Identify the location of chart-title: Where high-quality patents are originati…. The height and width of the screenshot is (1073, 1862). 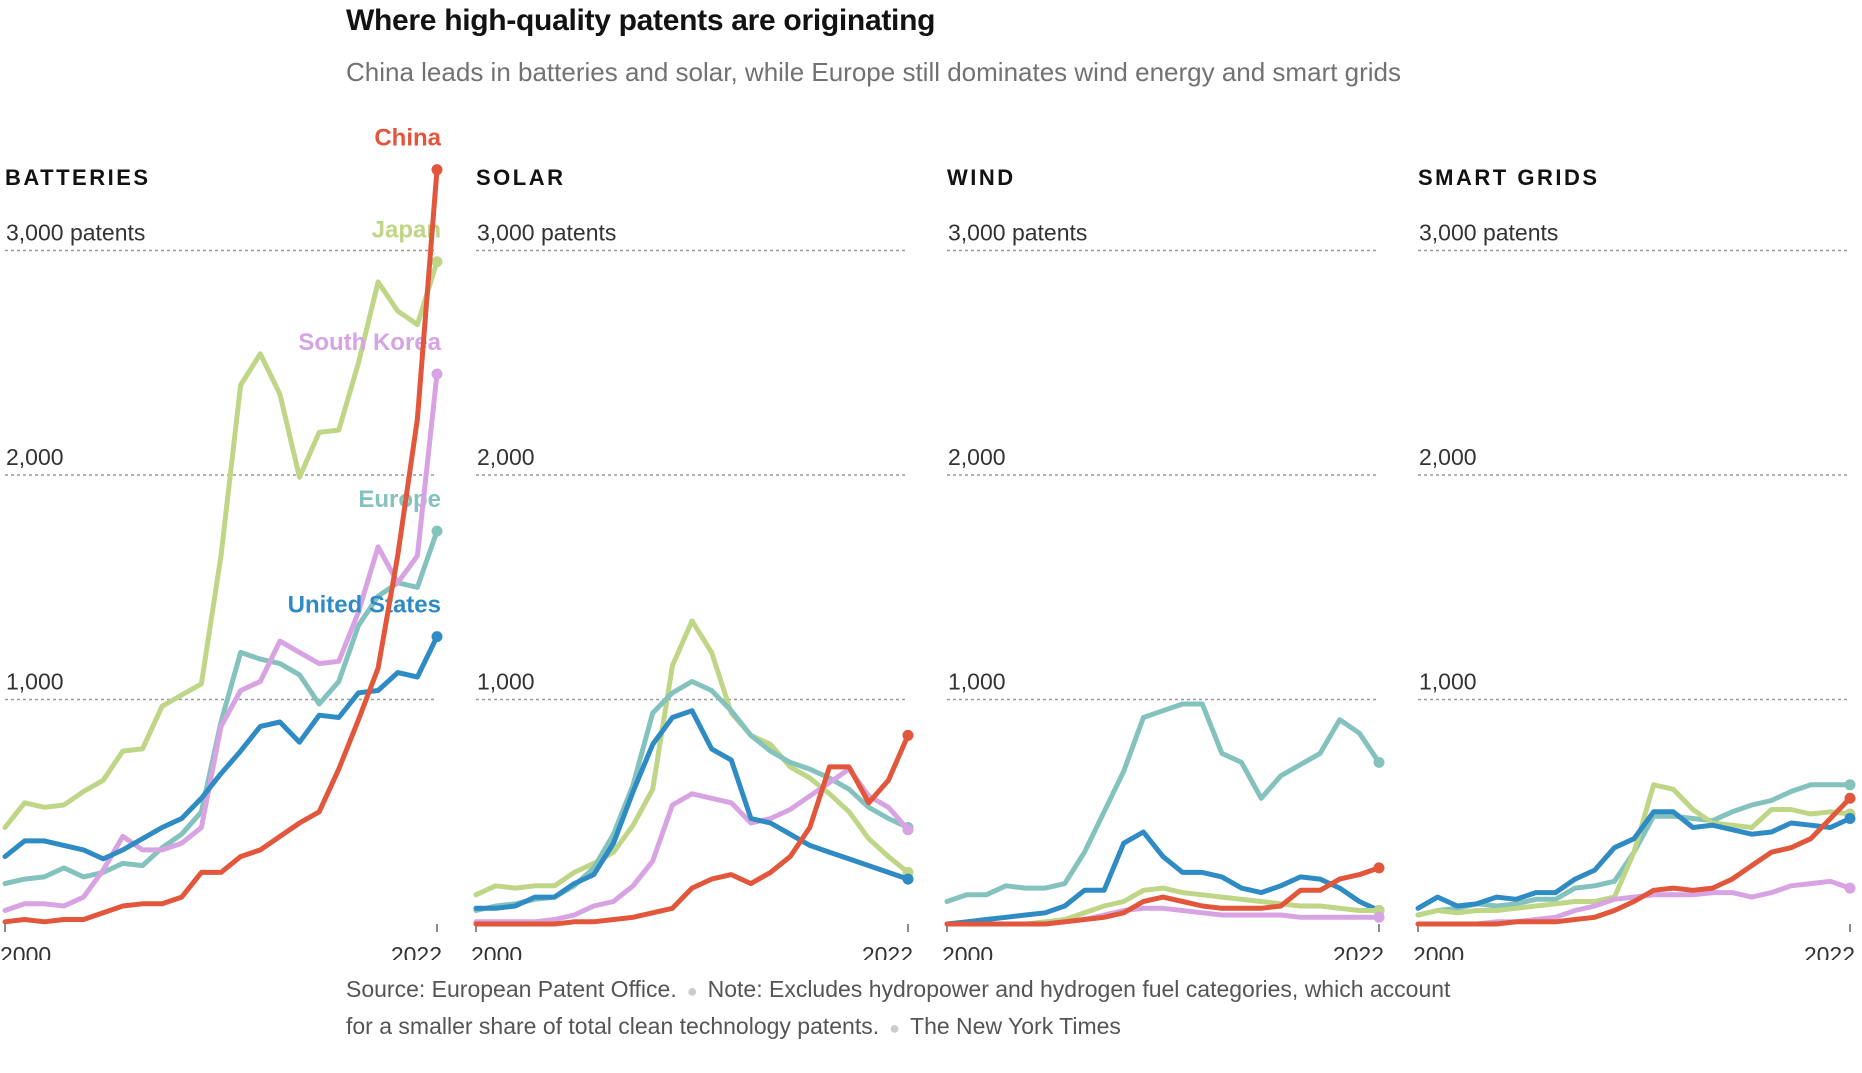
(641, 20).